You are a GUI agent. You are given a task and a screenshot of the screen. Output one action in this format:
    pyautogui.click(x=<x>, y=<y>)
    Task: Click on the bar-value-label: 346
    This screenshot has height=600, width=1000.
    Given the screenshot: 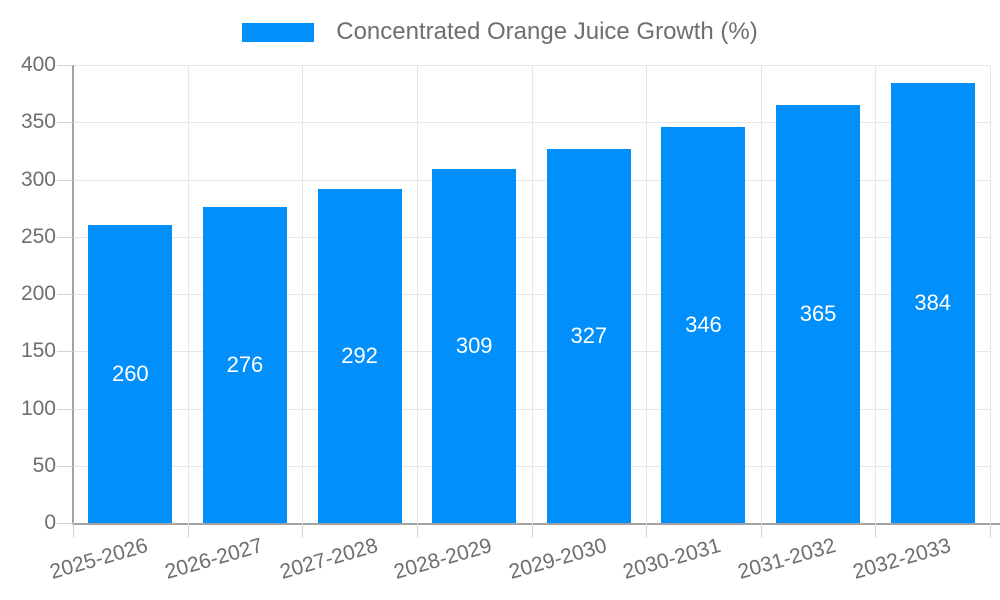 What is the action you would take?
    pyautogui.click(x=703, y=324)
    